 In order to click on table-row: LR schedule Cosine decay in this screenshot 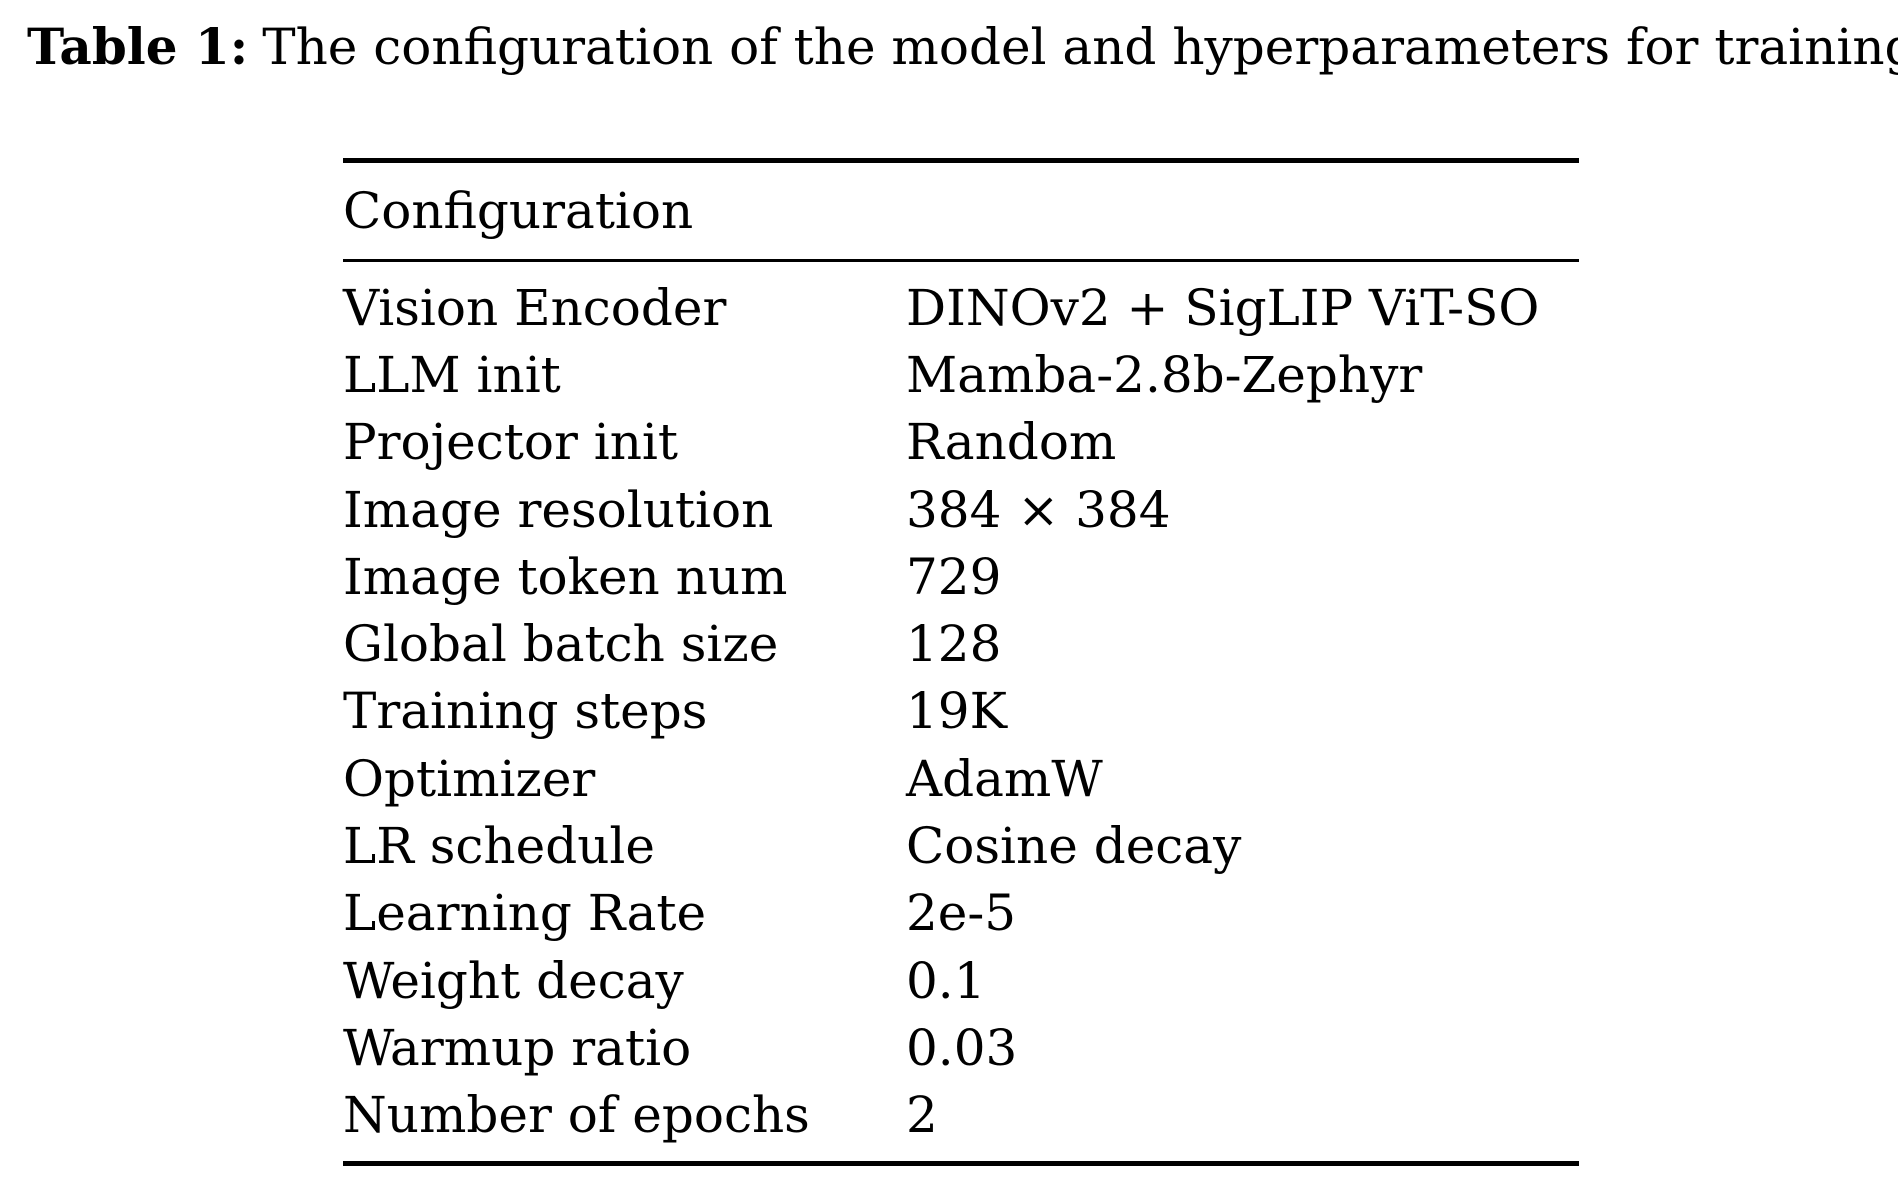, I will do `click(961, 845)`.